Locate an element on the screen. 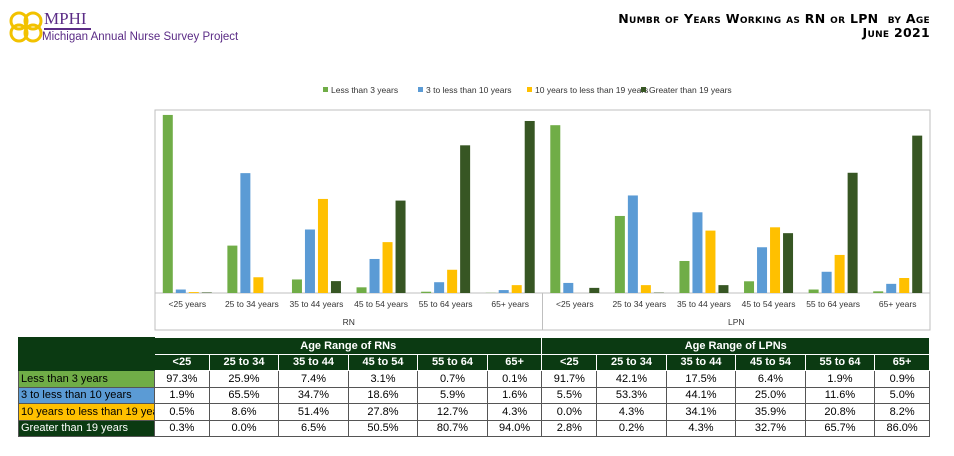  table-cell: 0.0% is located at coordinates (244, 428).